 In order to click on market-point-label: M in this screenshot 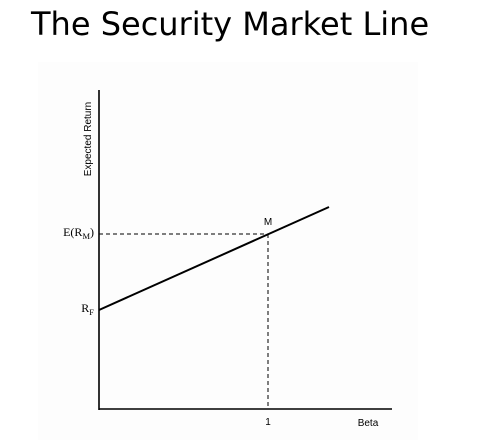, I will do `click(268, 222)`.